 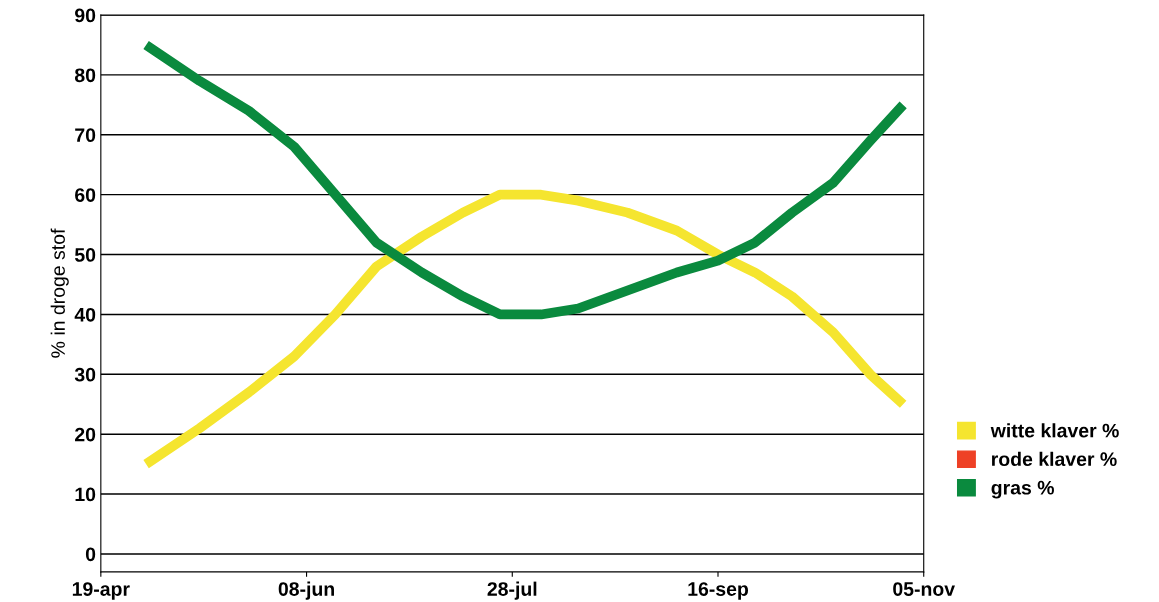 I want to click on y-tick-label: 70, so click(x=85, y=135).